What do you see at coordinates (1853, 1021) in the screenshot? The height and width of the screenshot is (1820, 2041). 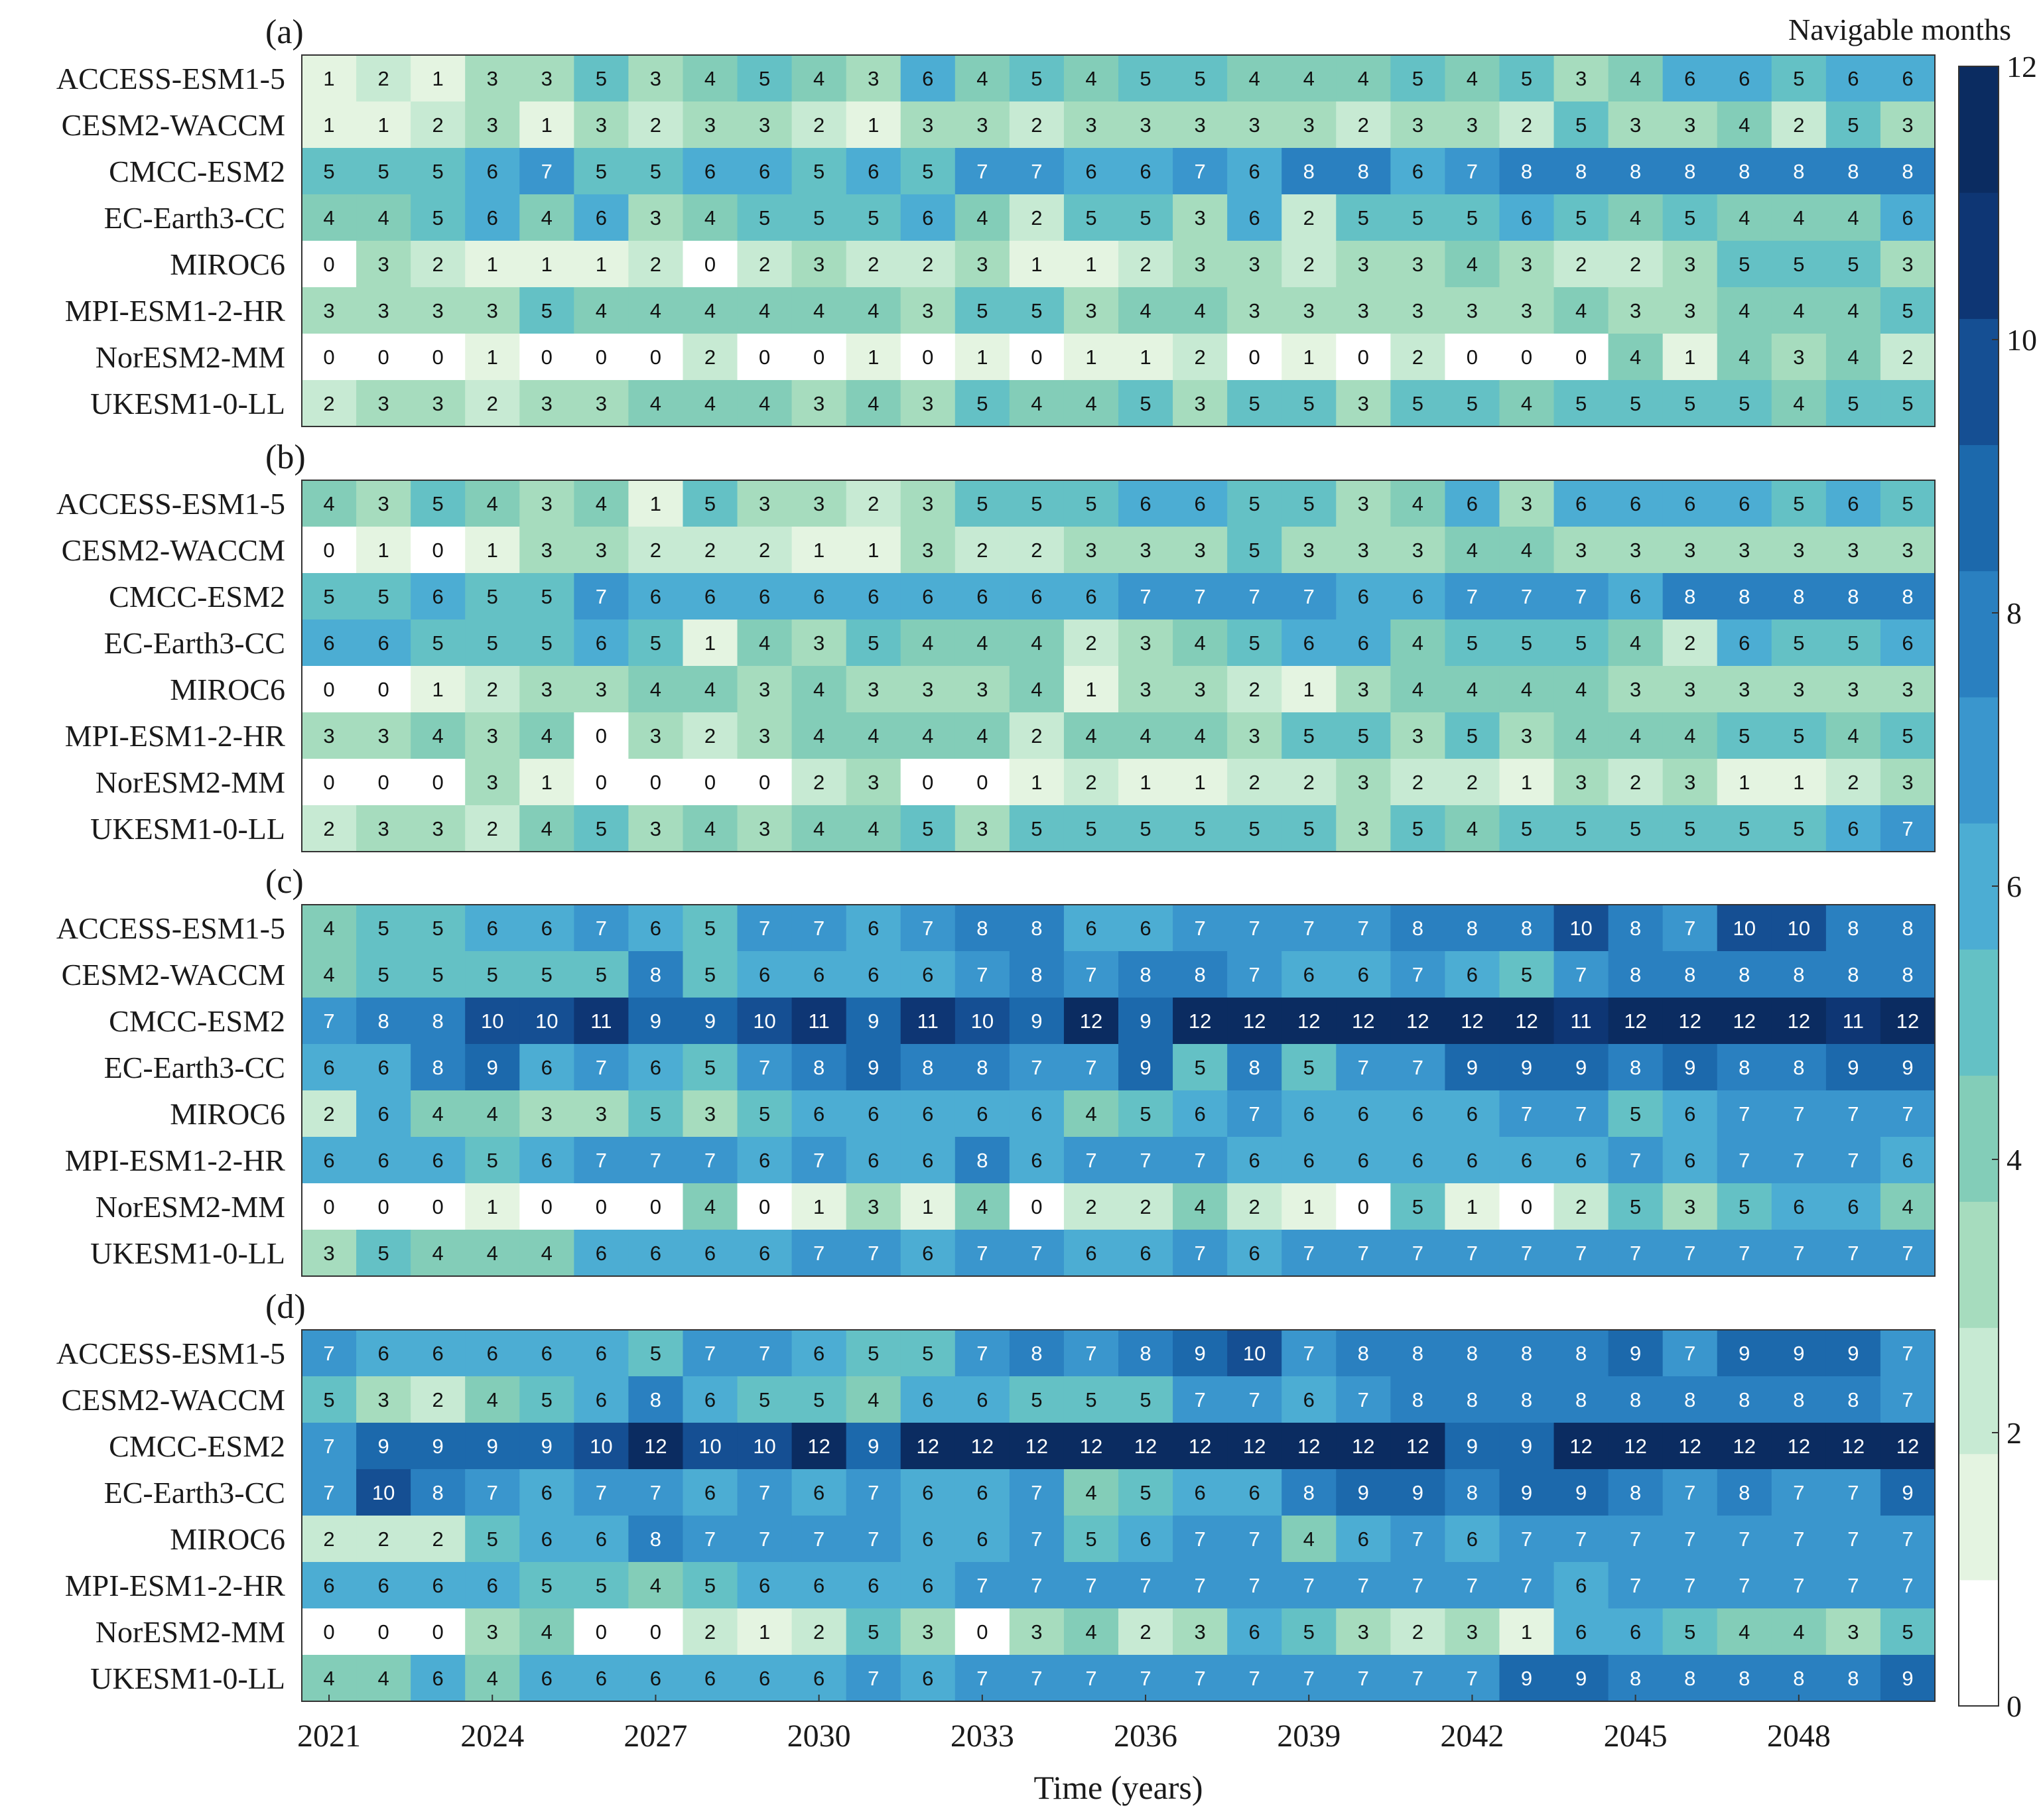 I see `cell-value-label: 11` at bounding box center [1853, 1021].